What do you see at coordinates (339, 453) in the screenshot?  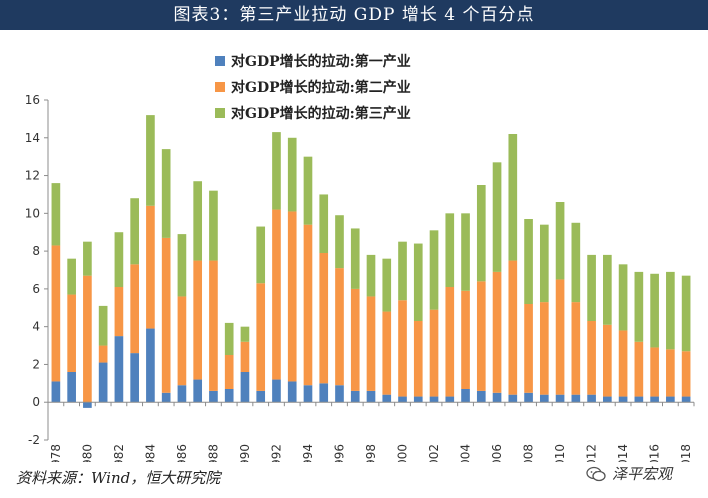 I see `x-tick-label: 1996` at bounding box center [339, 453].